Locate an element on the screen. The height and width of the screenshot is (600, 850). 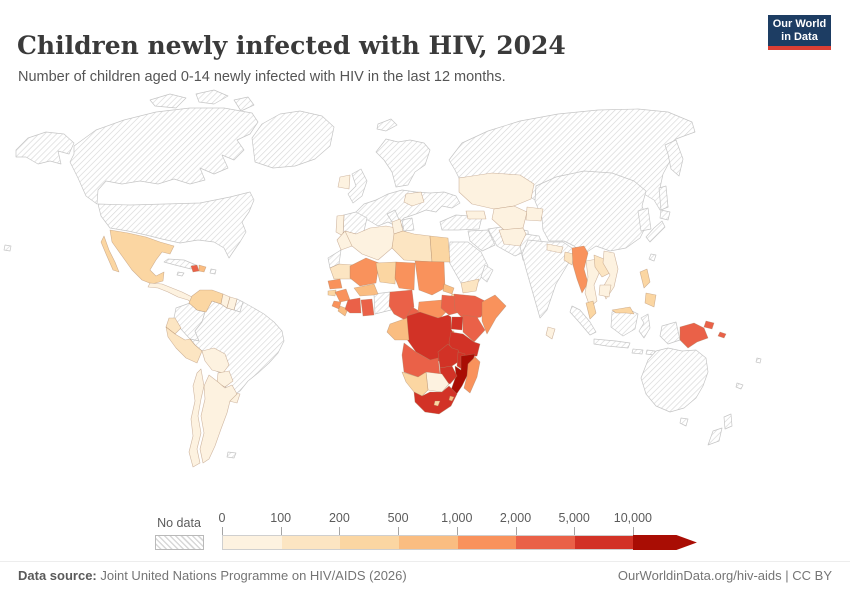
country-korea is located at coordinates (644, 219).